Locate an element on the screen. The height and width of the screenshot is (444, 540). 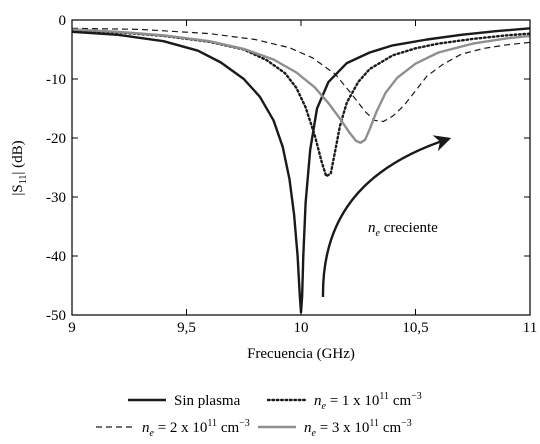
legend-item-2: ne = 1 x 1011 cm−3 is located at coordinates (344, 401).